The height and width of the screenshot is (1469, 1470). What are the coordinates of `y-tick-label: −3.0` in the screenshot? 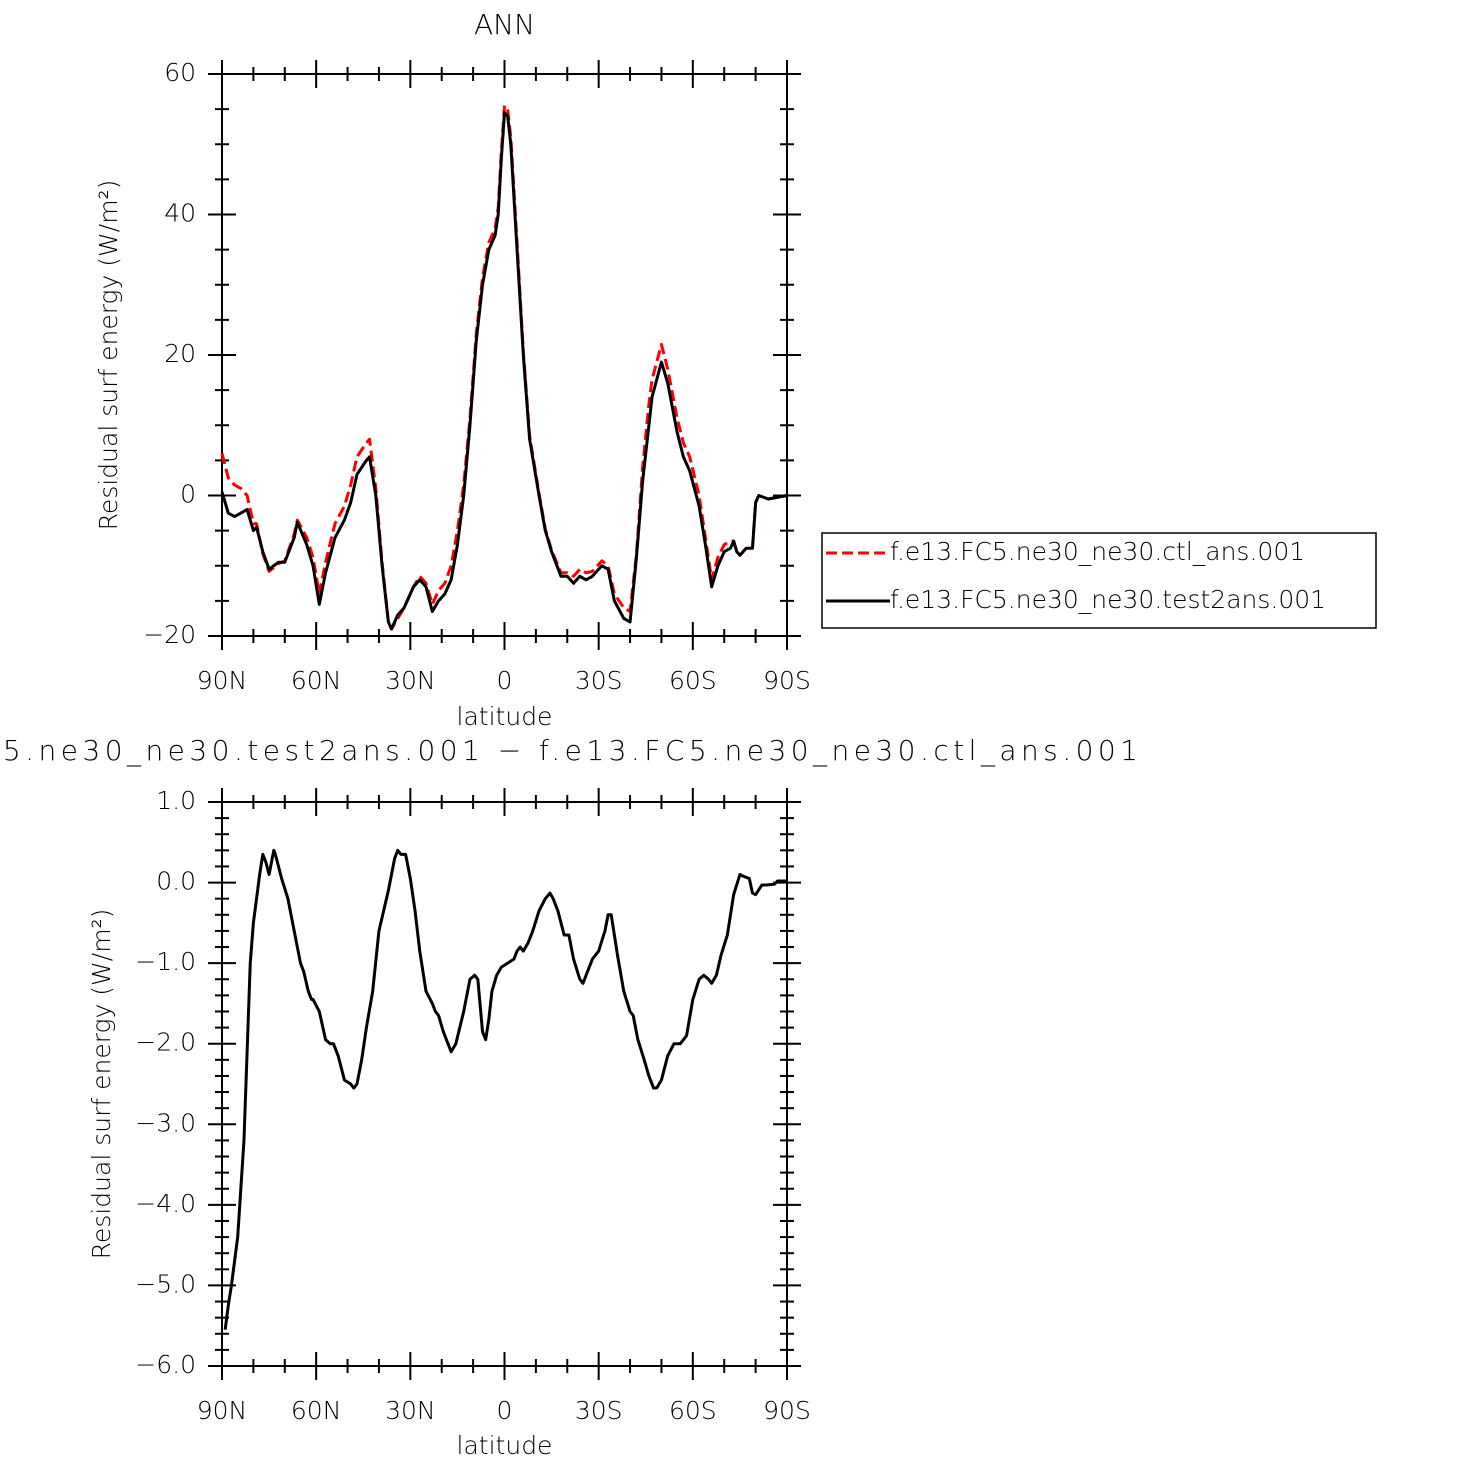 It's located at (165, 1122).